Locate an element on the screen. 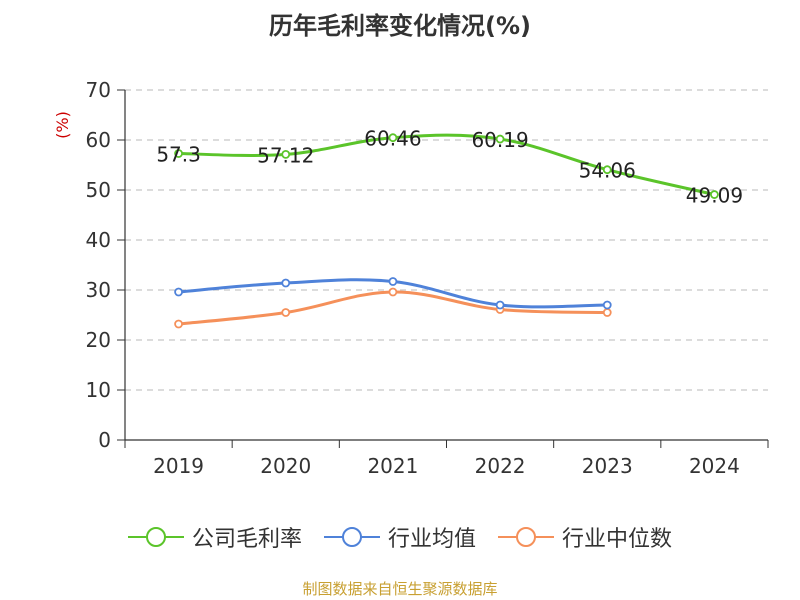 The image size is (800, 600). data-labels: 57.3 57.12 60.46 60.19 54.06 49.09 is located at coordinates (449, 167).